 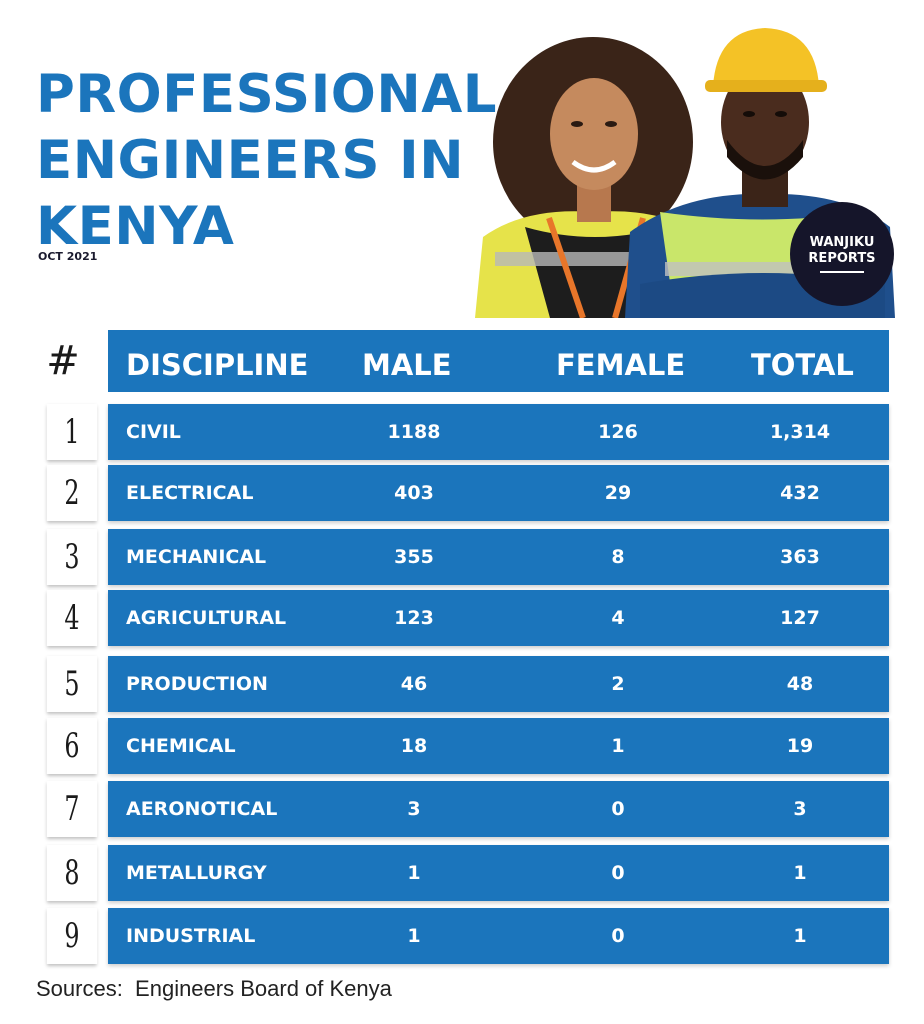 I want to click on column-header-female: FEMALE, so click(x=621, y=365).